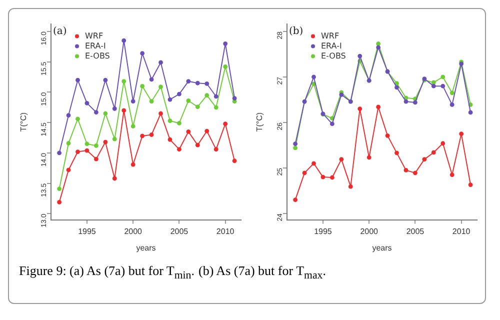 The height and width of the screenshot is (320, 500). What do you see at coordinates (262, 272) in the screenshot?
I see `text: (b) As (7a) but for T$_{max}$.` at bounding box center [262, 272].